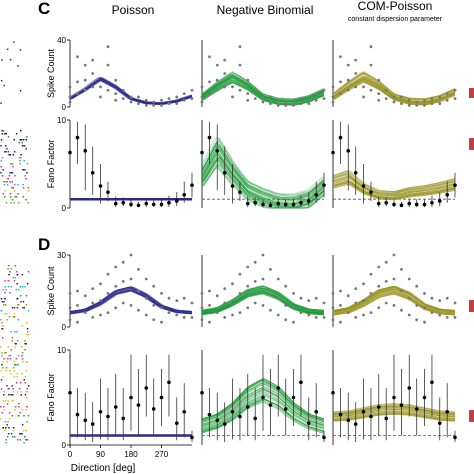 This screenshot has width=474, height=474. I want to click on subplot-d-2-com-poisson, so click(394, 290).